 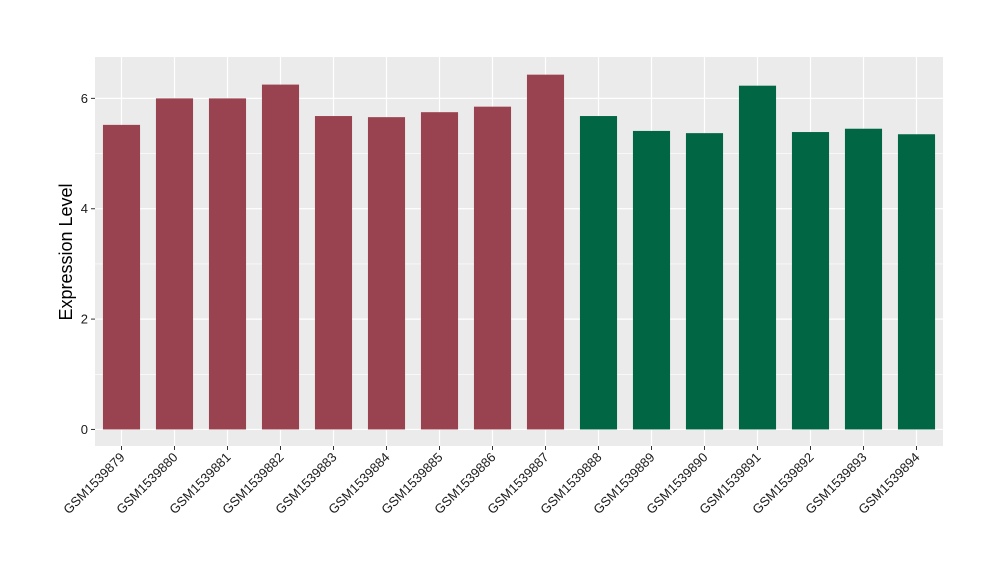 What do you see at coordinates (386, 273) in the screenshot?
I see `bar-GSM1539884` at bounding box center [386, 273].